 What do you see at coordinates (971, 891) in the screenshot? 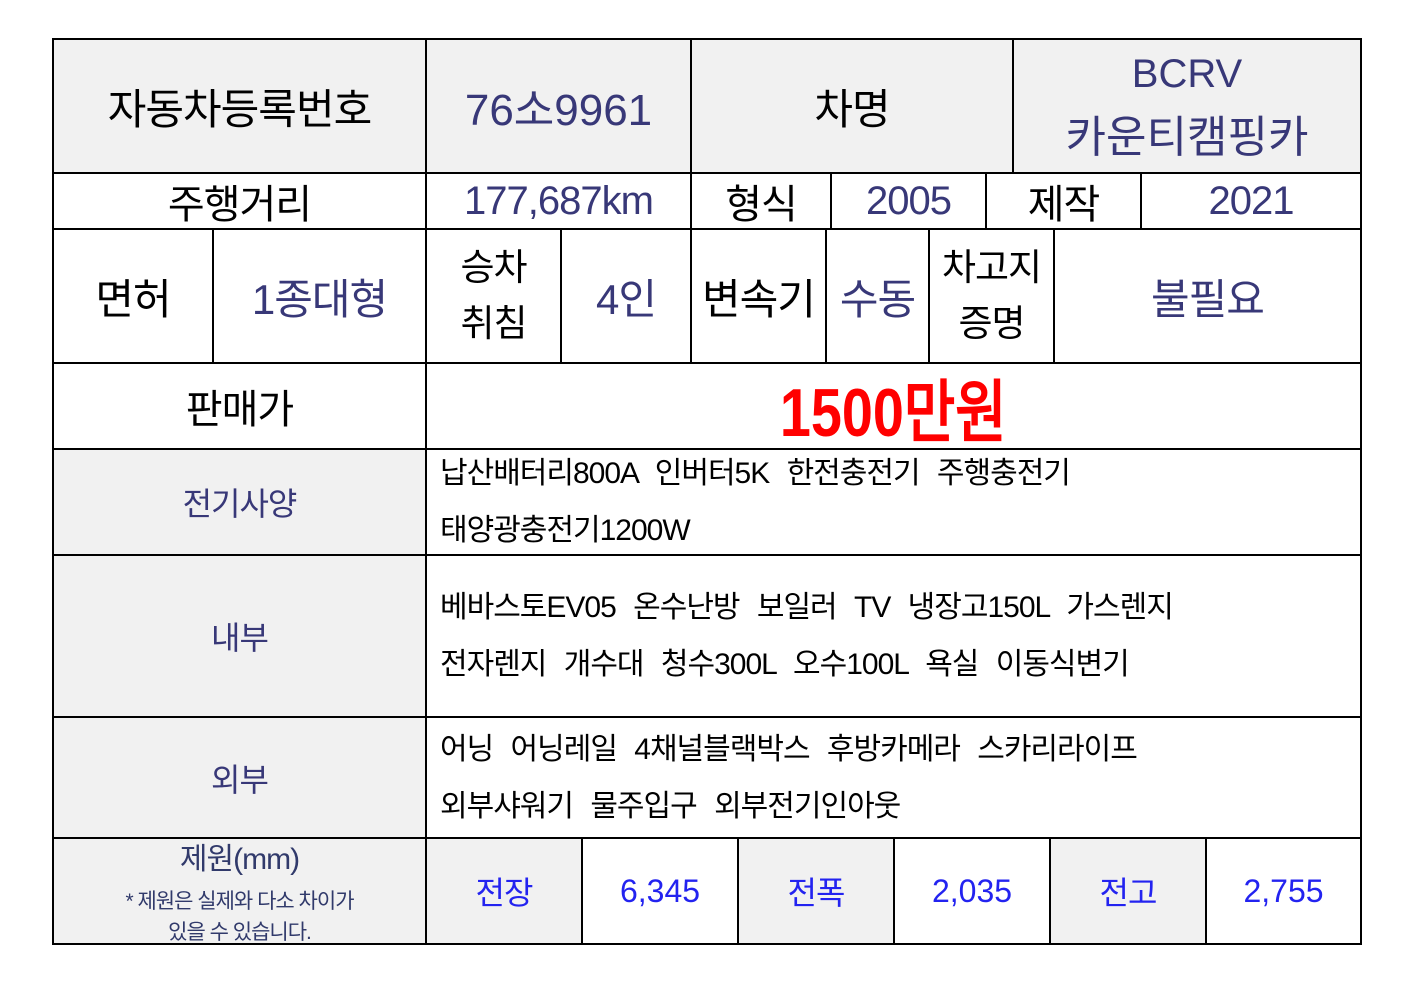
I see `width-value: 2,035` at bounding box center [971, 891].